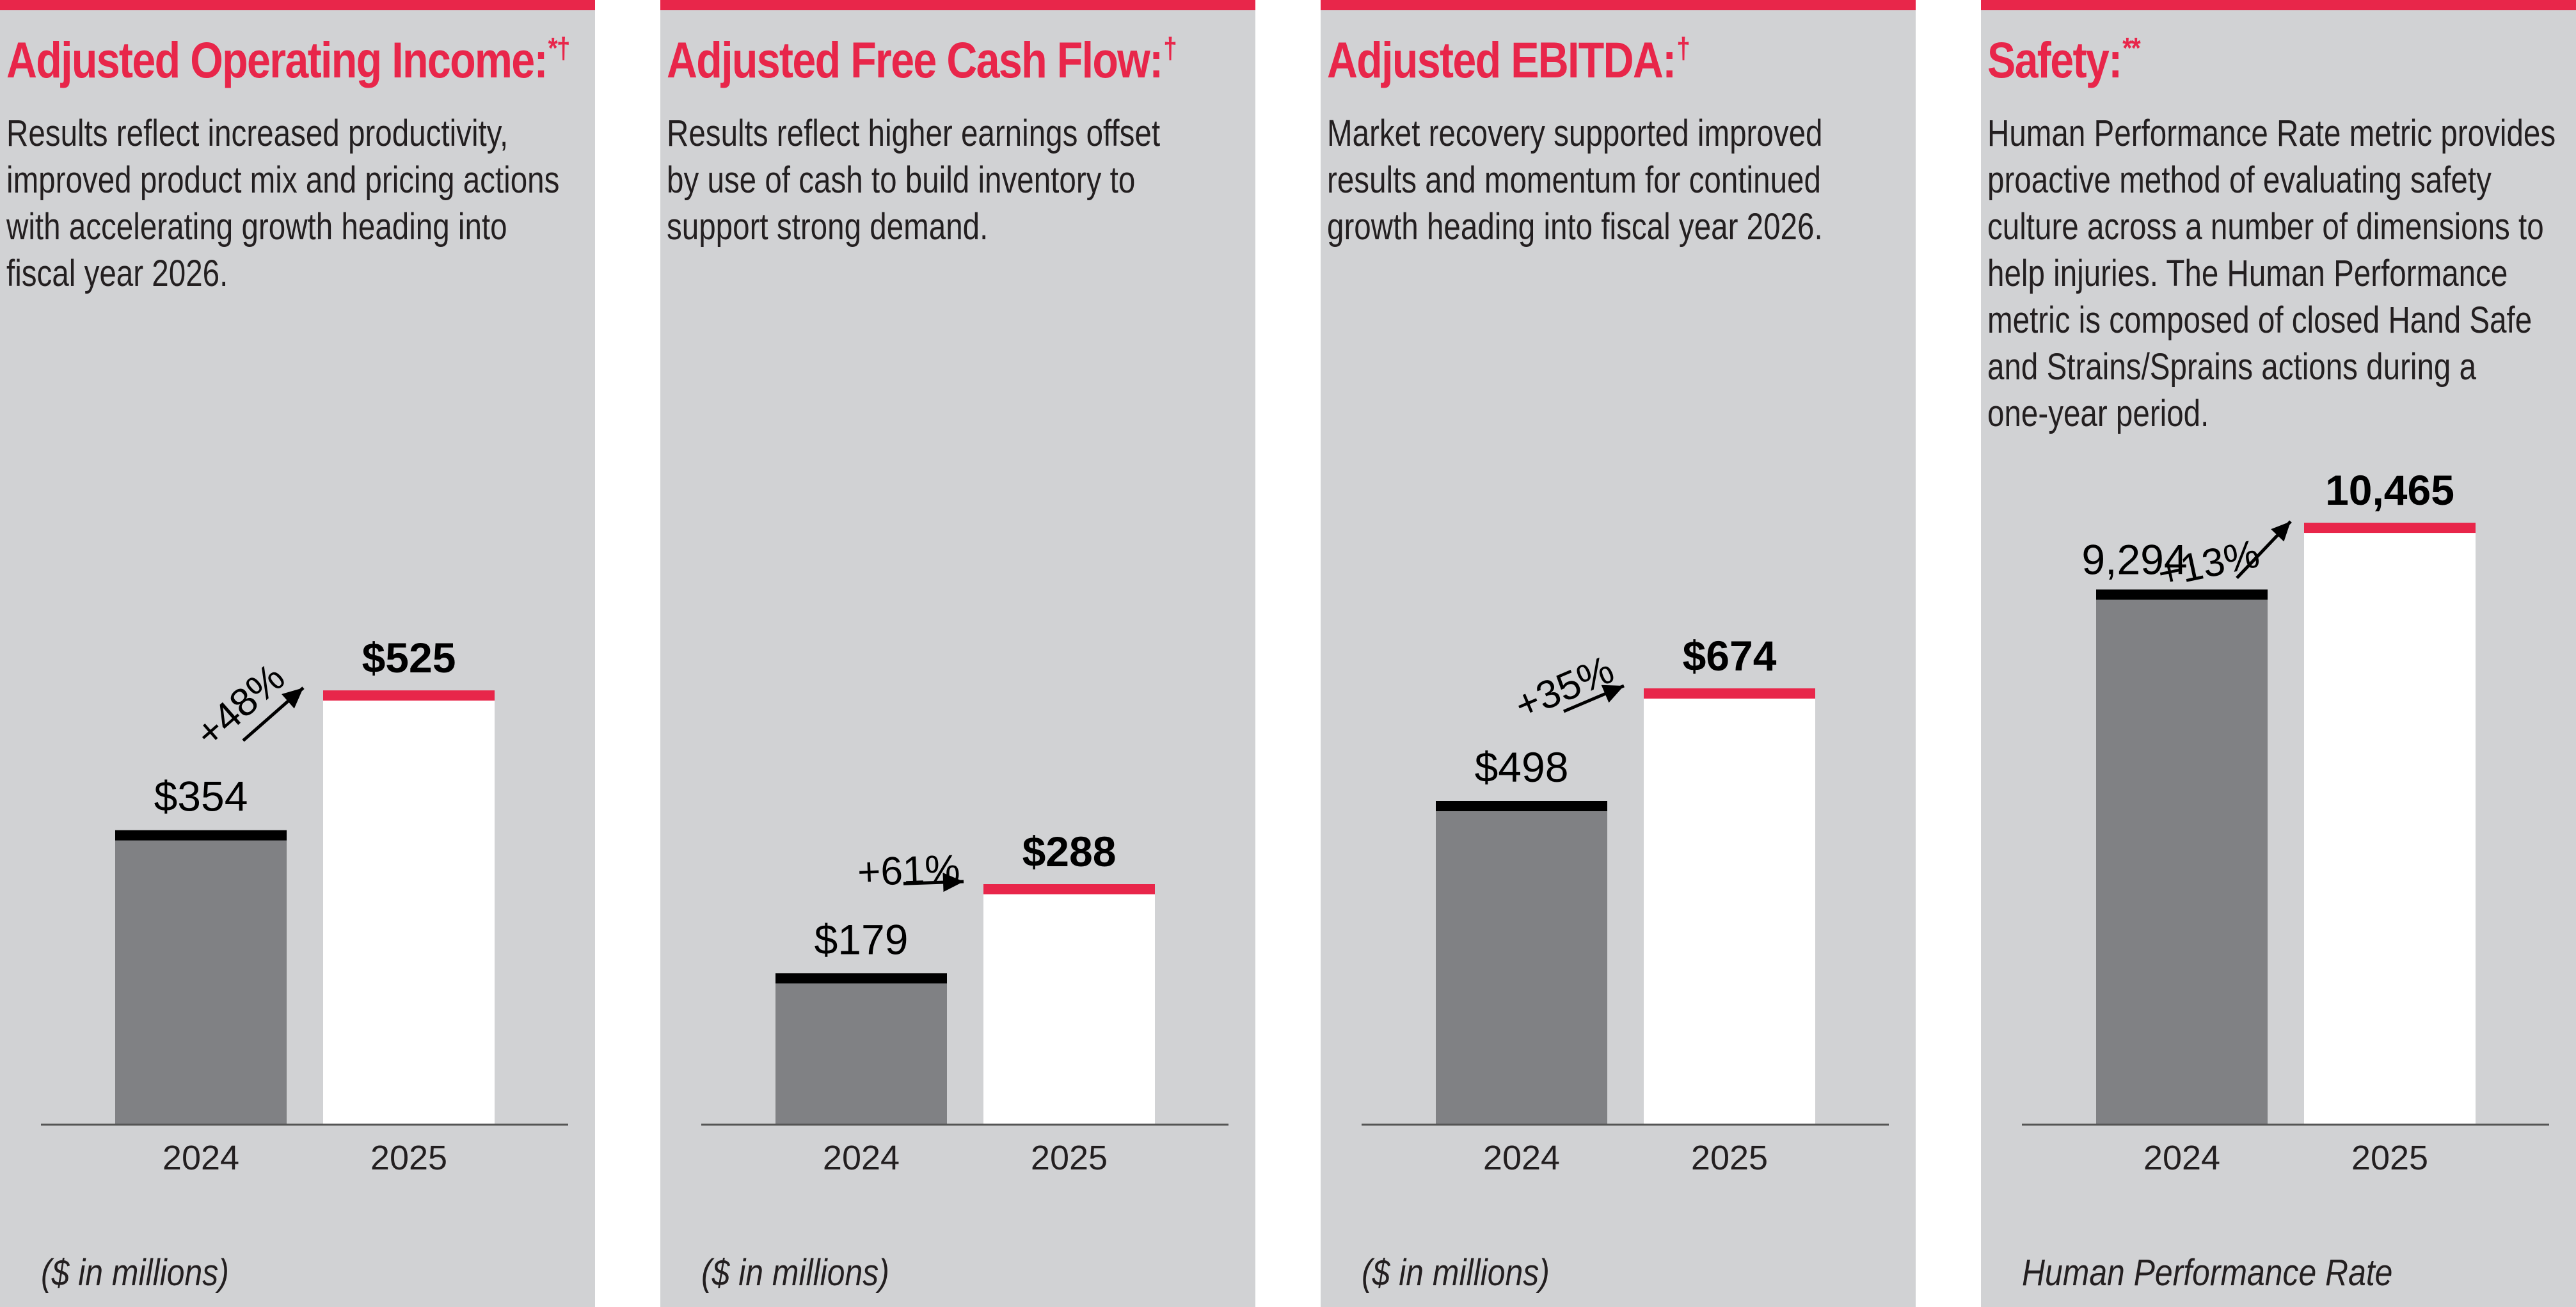  What do you see at coordinates (2134, 559) in the screenshot?
I see `value-label-2024: 9,294` at bounding box center [2134, 559].